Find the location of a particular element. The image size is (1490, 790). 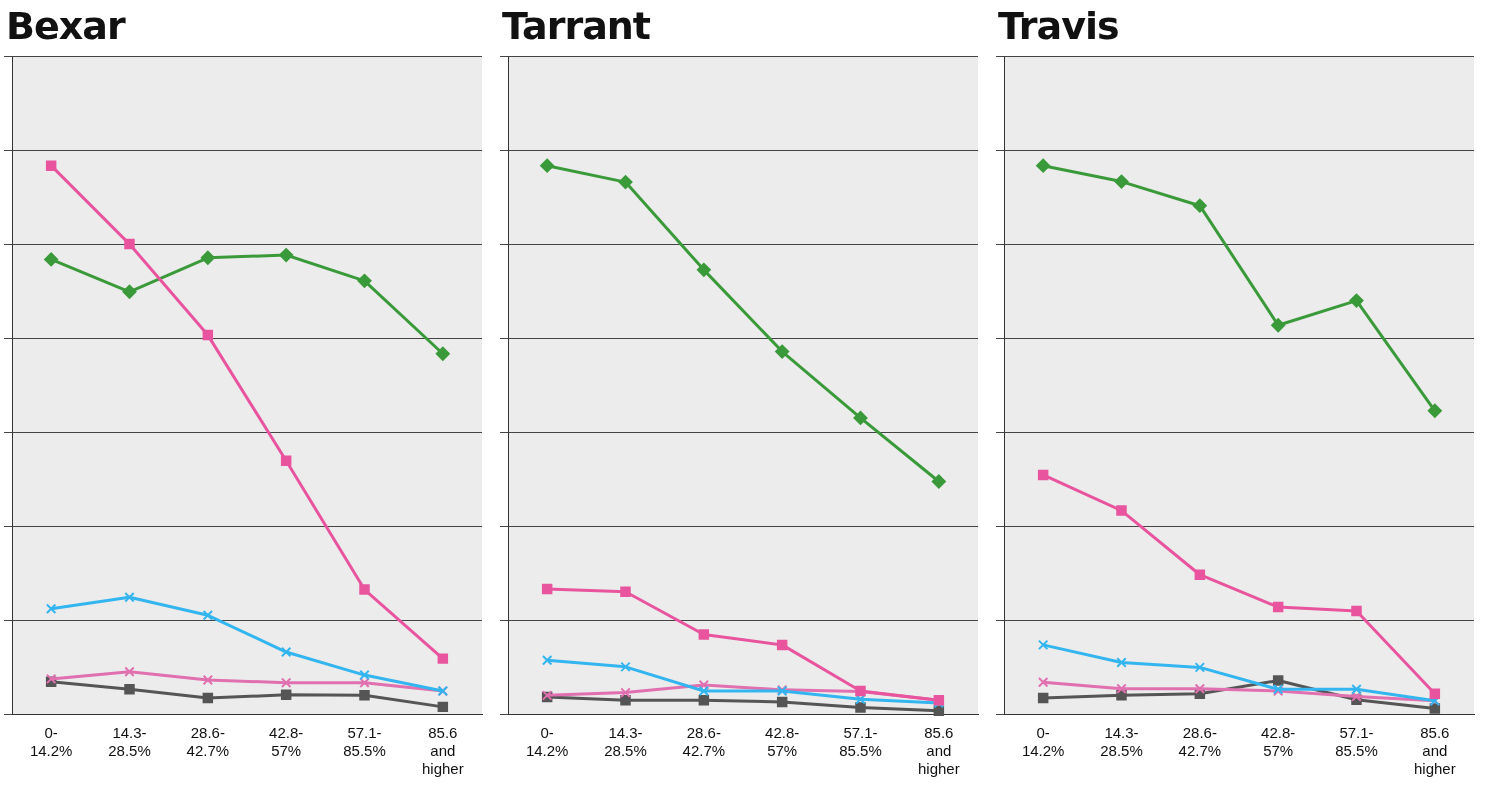

chart-title: Tarrant is located at coordinates (576, 26).